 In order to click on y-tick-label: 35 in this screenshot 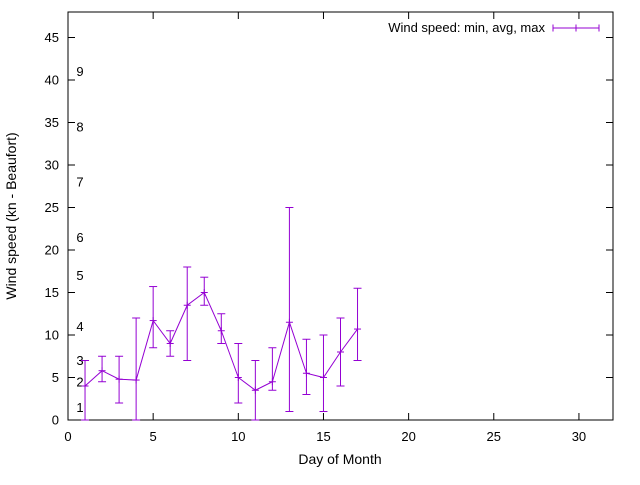, I will do `click(52, 122)`.